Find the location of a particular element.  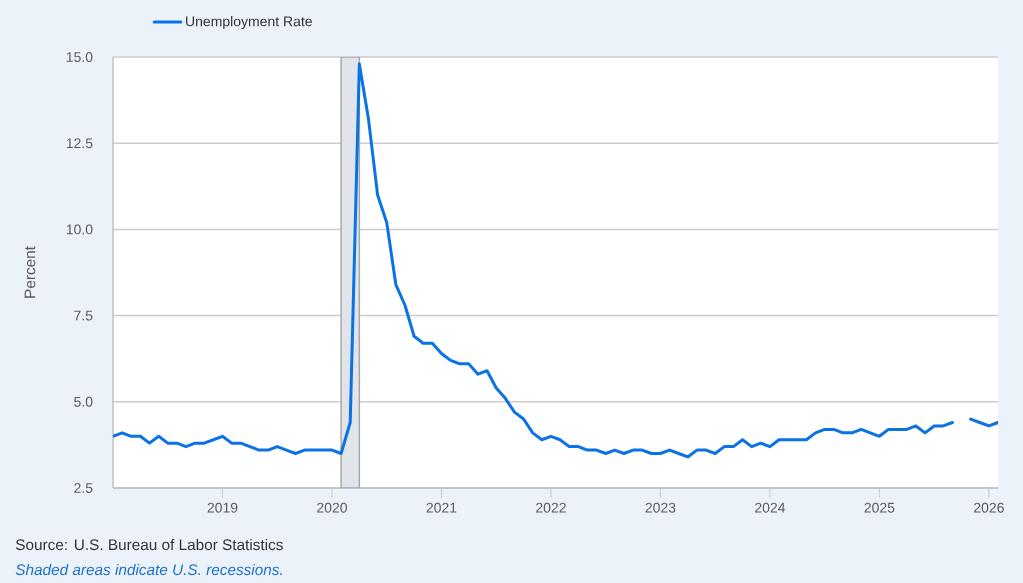

x-tick-label: 2023 is located at coordinates (660, 507).